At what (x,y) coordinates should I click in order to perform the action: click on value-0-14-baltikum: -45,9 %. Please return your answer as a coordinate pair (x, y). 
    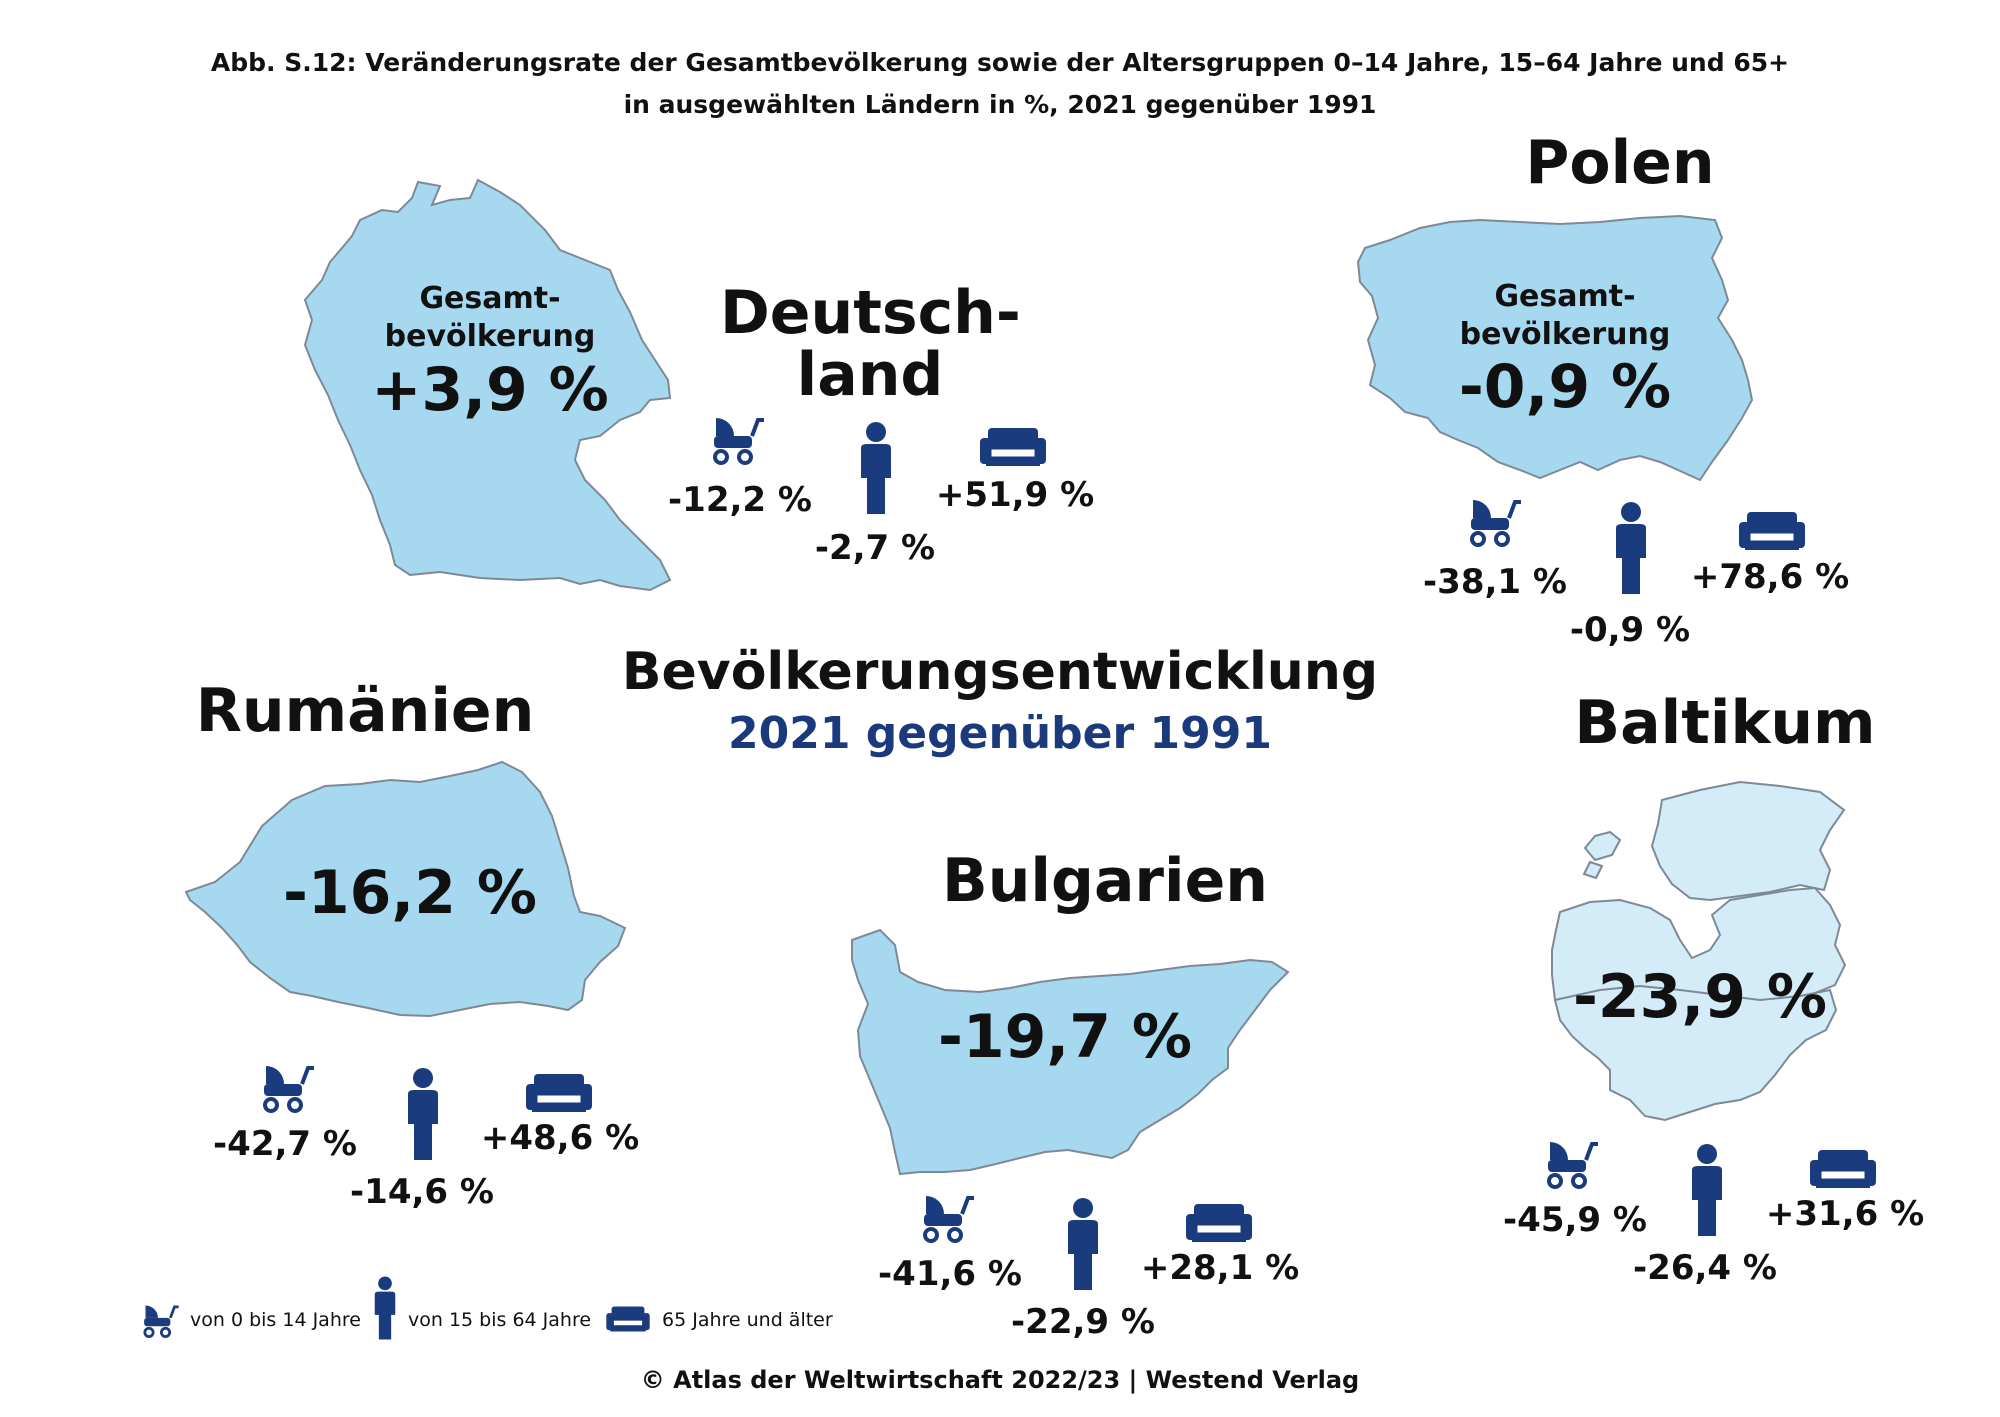
    Looking at the image, I should click on (1575, 1220).